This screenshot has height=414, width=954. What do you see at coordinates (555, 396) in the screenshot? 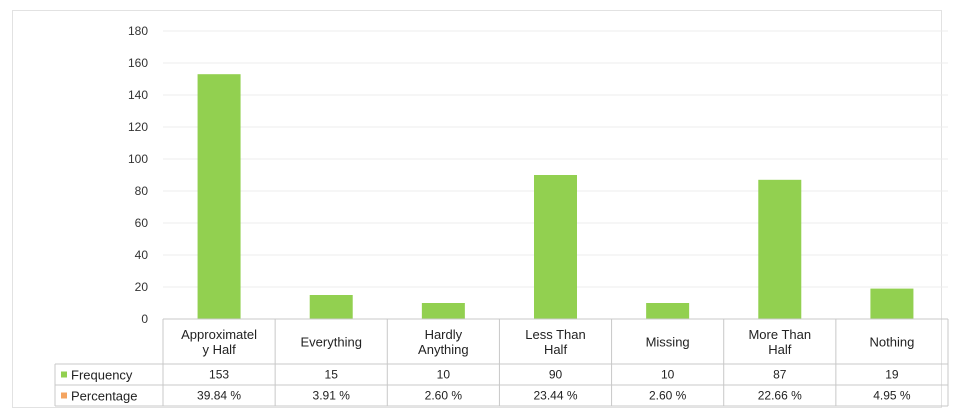
I see `table-cell-percentage-3: 23.44 %` at bounding box center [555, 396].